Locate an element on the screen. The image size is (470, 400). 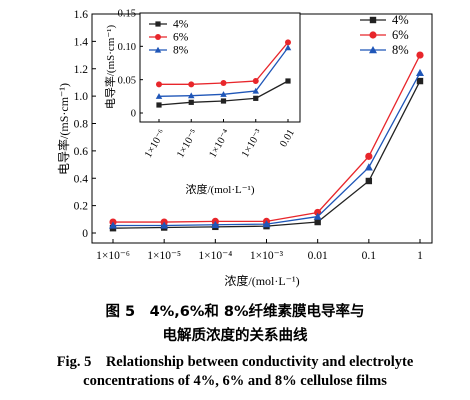
main-legend-label: 6% is located at coordinates (400, 35).